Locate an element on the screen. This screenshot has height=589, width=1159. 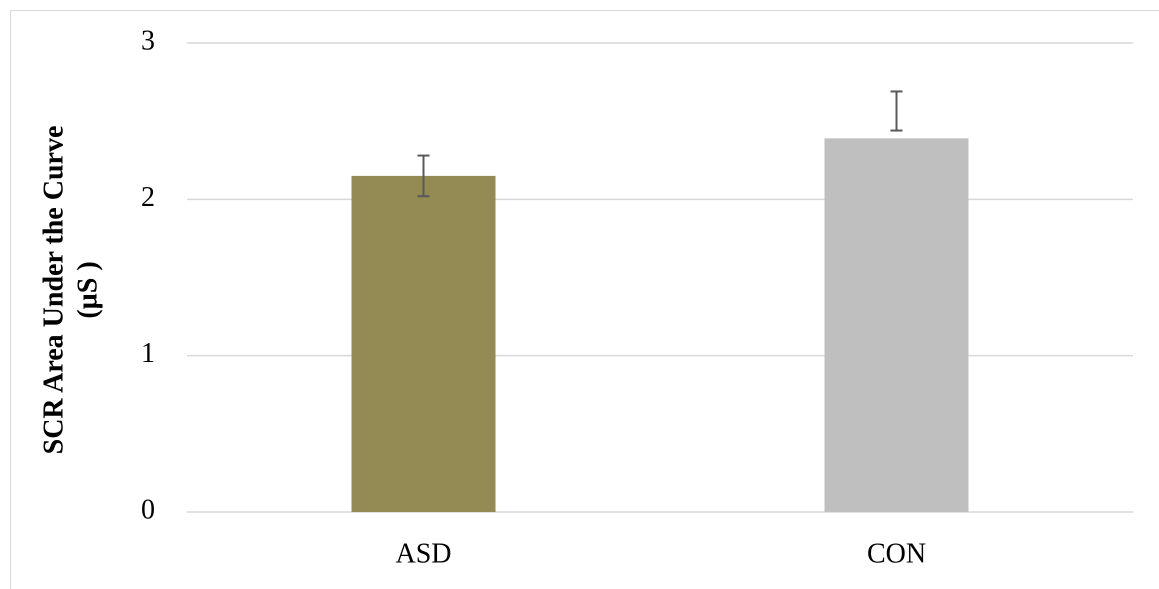
y-tick-label: 1 is located at coordinates (148, 353).